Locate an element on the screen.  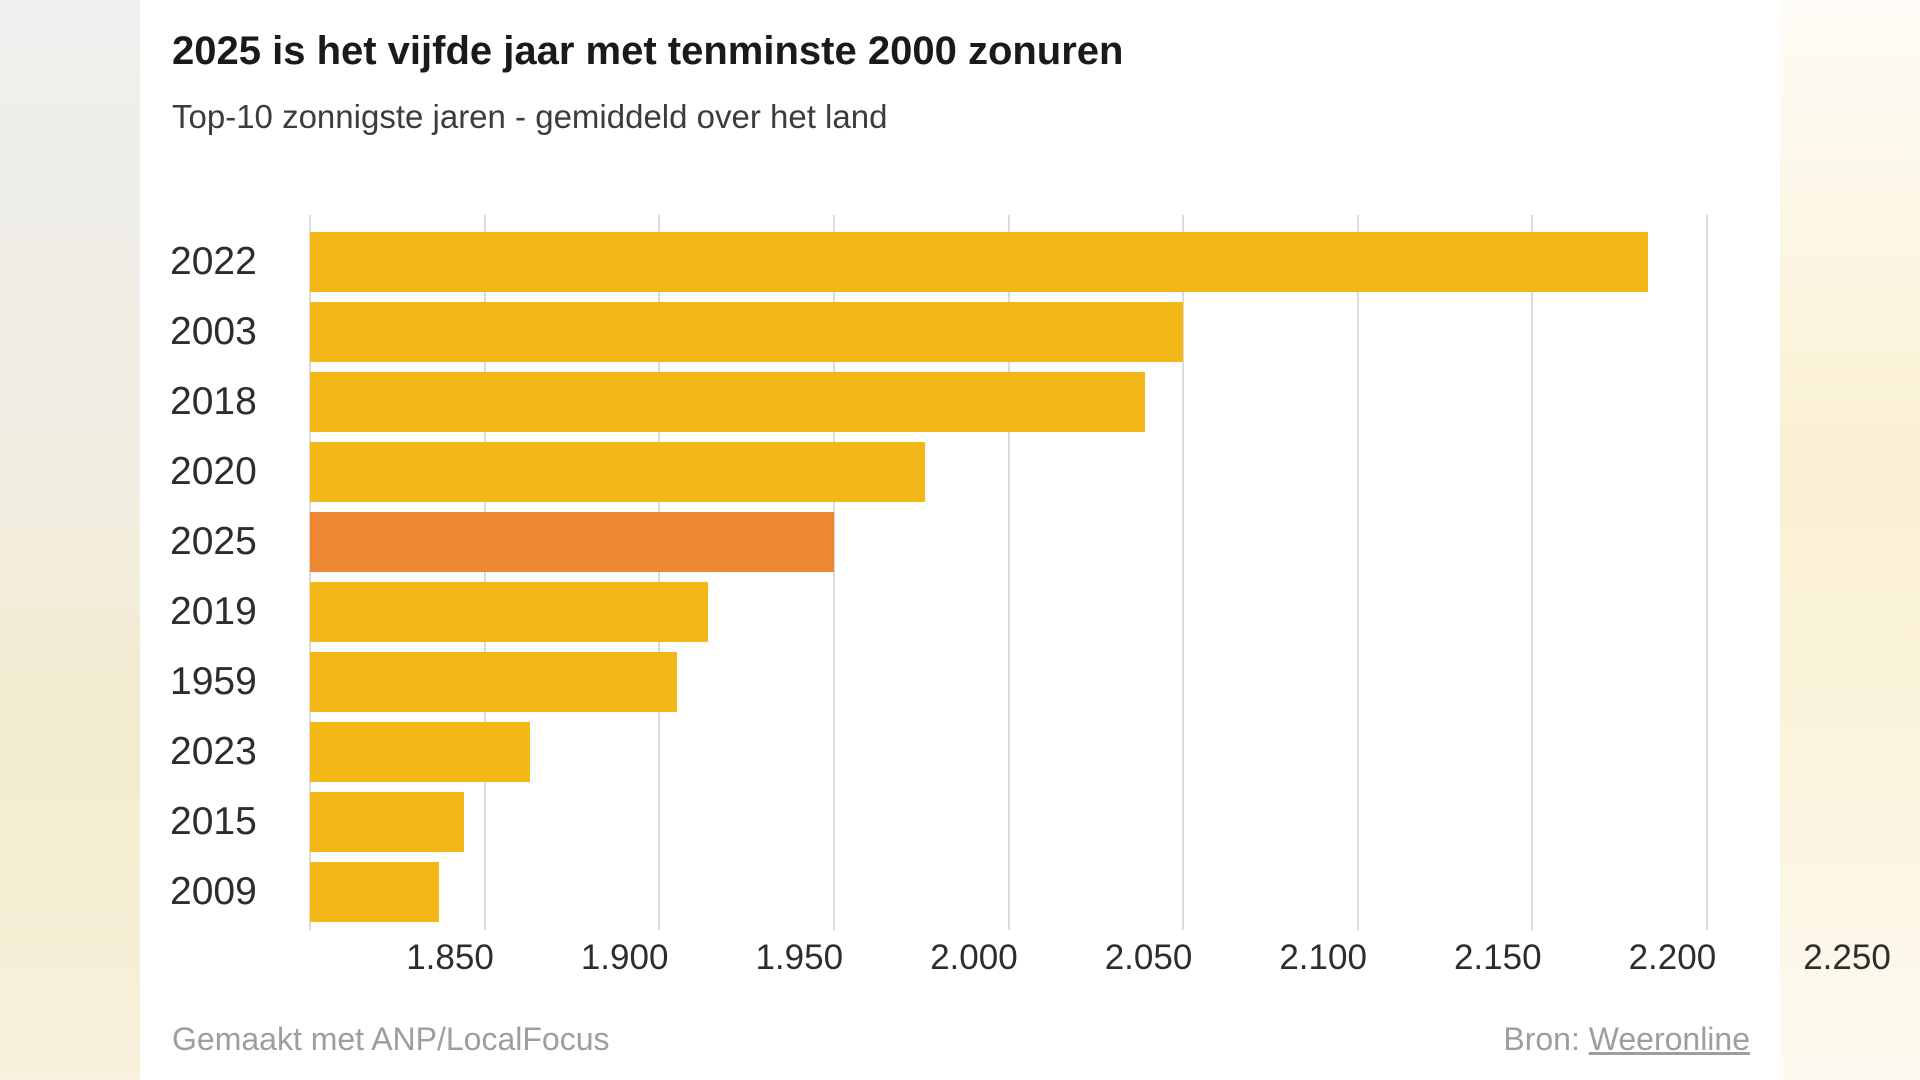
x-tick-label: 1.950 is located at coordinates (799, 957).